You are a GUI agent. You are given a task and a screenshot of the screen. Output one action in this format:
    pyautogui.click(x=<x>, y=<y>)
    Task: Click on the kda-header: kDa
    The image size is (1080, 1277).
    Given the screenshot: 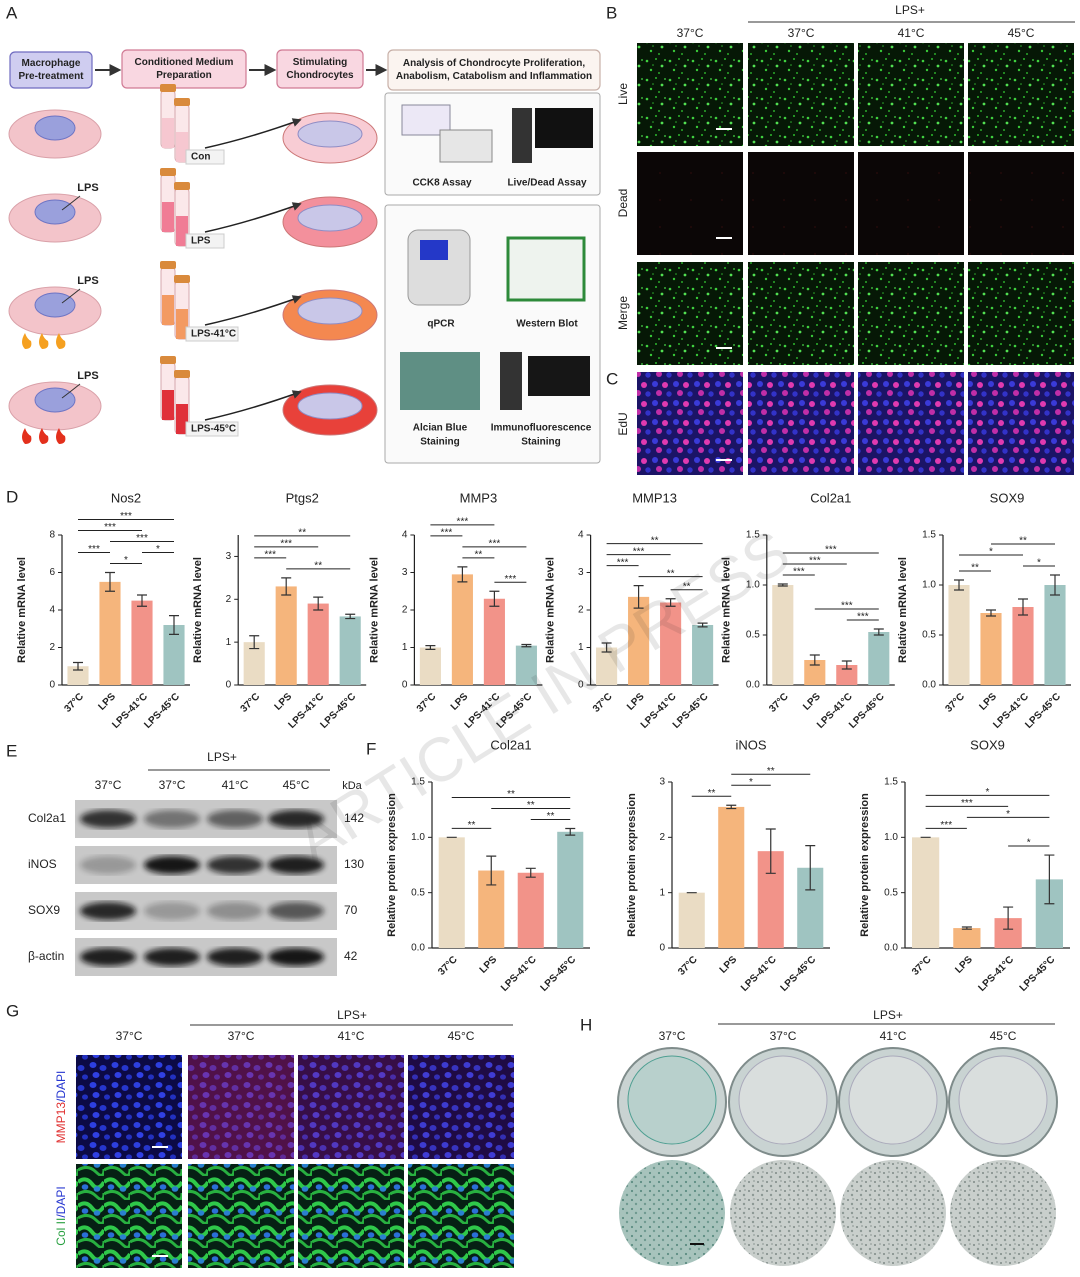 What is the action you would take?
    pyautogui.click(x=352, y=786)
    